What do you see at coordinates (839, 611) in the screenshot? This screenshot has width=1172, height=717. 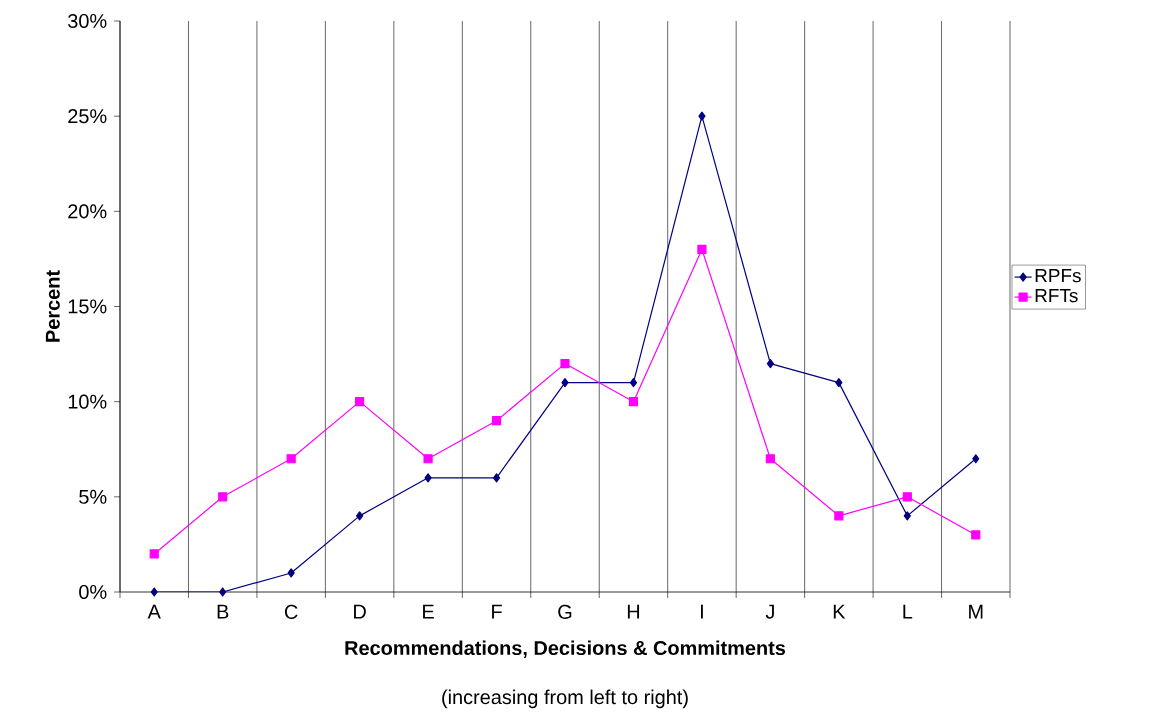 I see `x-tick-label: K` at bounding box center [839, 611].